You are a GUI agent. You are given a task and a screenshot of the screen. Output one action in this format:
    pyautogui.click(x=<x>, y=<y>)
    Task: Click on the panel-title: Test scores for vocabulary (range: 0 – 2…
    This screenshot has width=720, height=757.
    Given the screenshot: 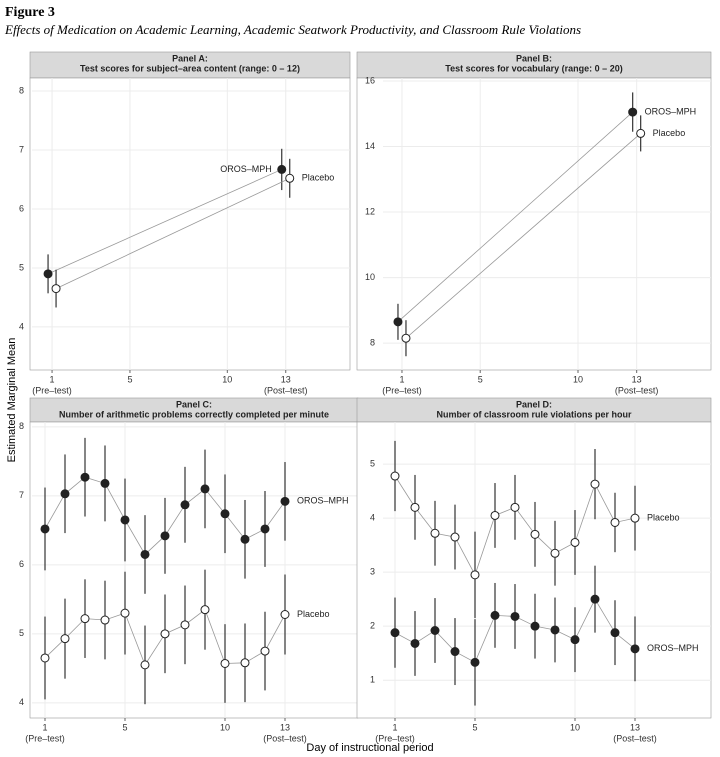 What is the action you would take?
    pyautogui.click(x=533, y=68)
    